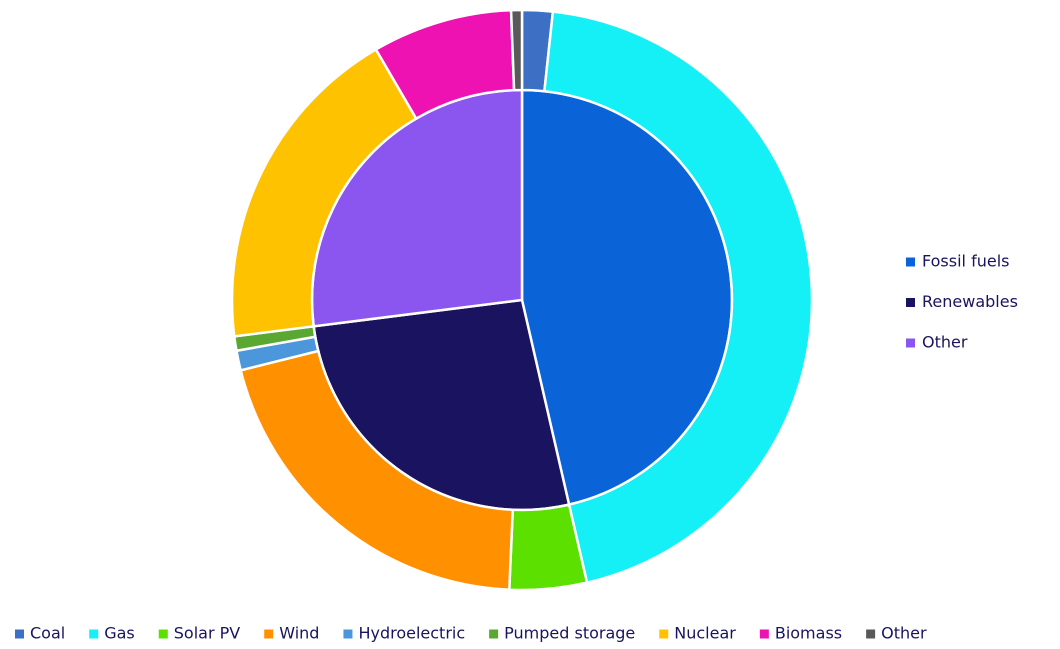 The height and width of the screenshot is (649, 1060). Describe the element at coordinates (970, 301) in the screenshot. I see `legend-label: Renewables` at that location.